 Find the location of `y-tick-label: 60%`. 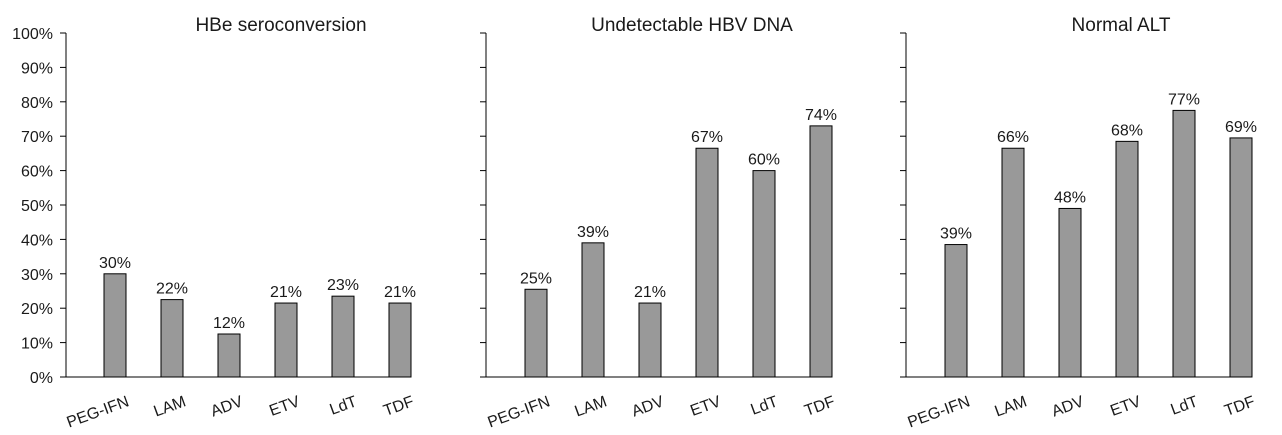

y-tick-label: 60% is located at coordinates (37, 172).